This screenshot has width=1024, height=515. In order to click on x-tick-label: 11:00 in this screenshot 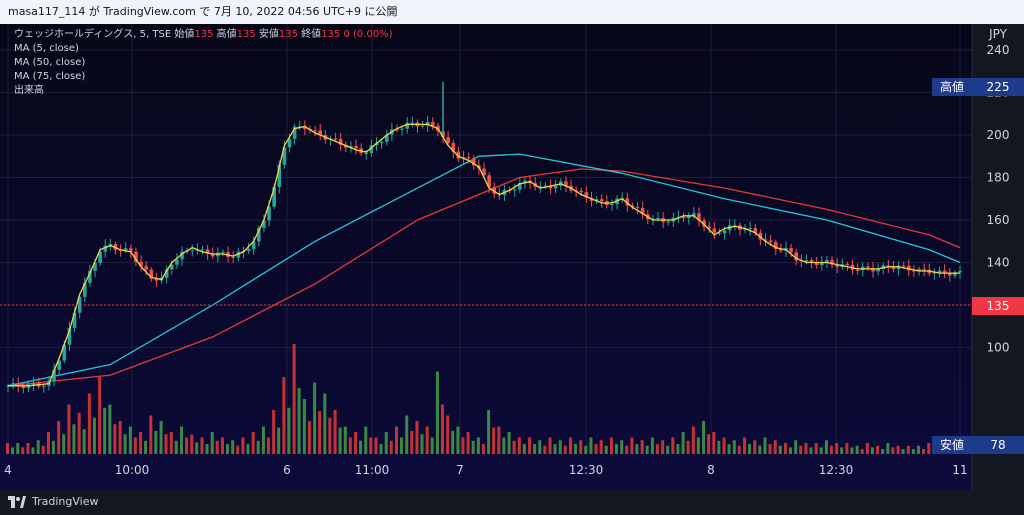, I will do `click(372, 470)`.